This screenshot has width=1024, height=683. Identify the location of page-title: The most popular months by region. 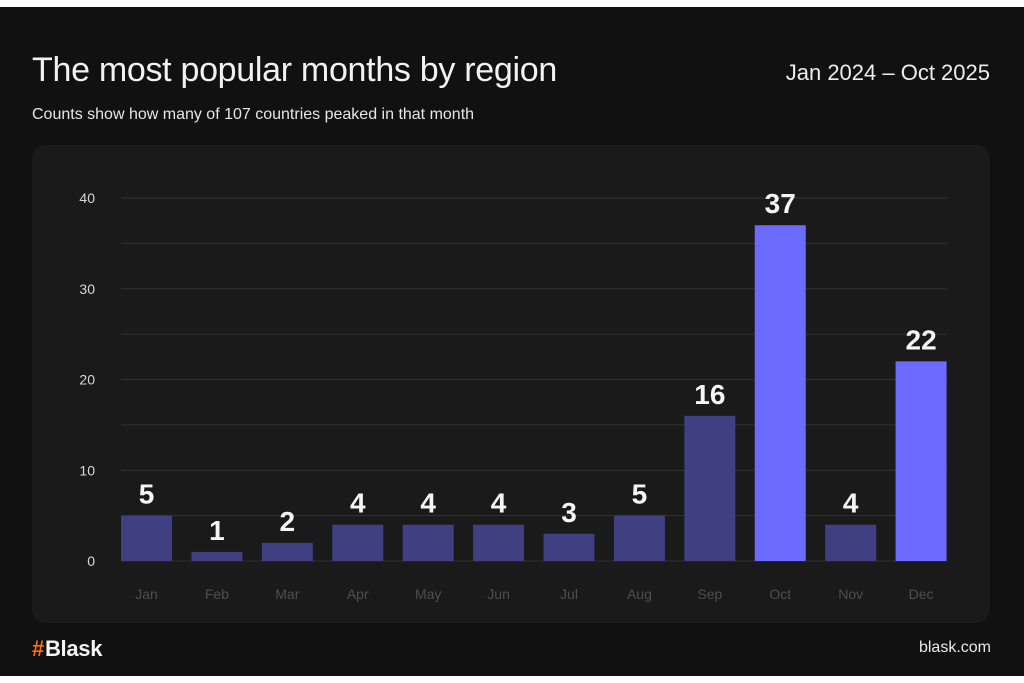
(294, 70).